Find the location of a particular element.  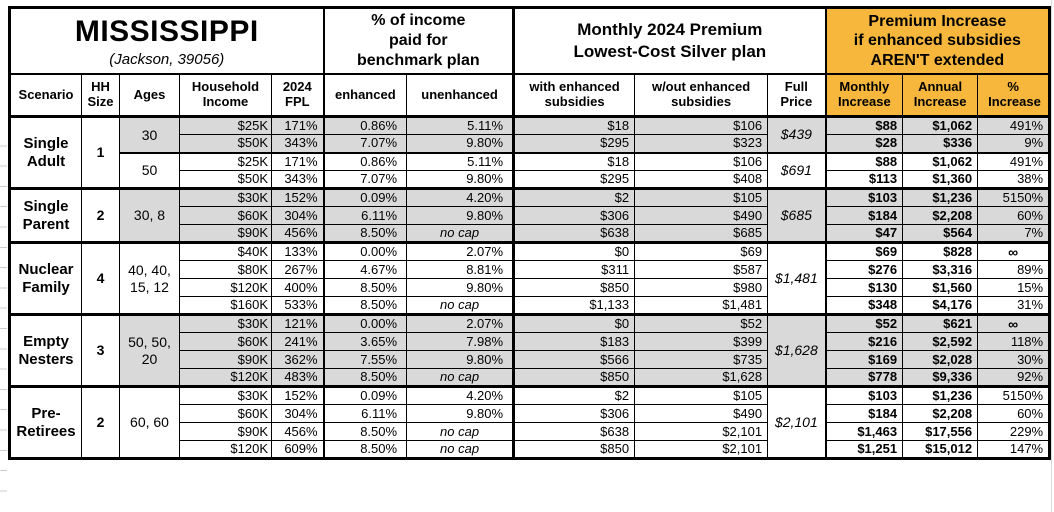

table-row: $50K 343% 7.07% 9.80% $295 $323 $28 $336 9% is located at coordinates (530, 143).